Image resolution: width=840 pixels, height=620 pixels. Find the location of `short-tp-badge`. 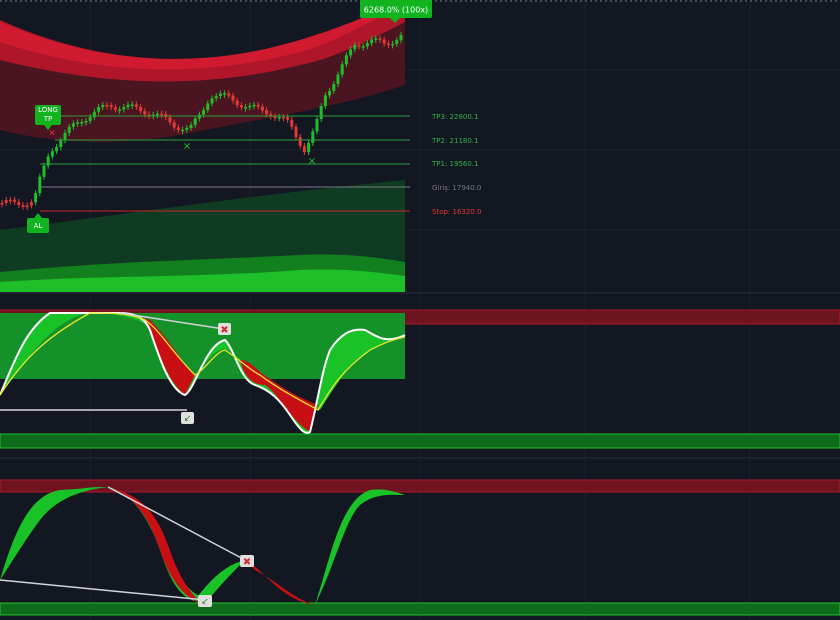

short-tp-badge is located at coordinates (396, 9).